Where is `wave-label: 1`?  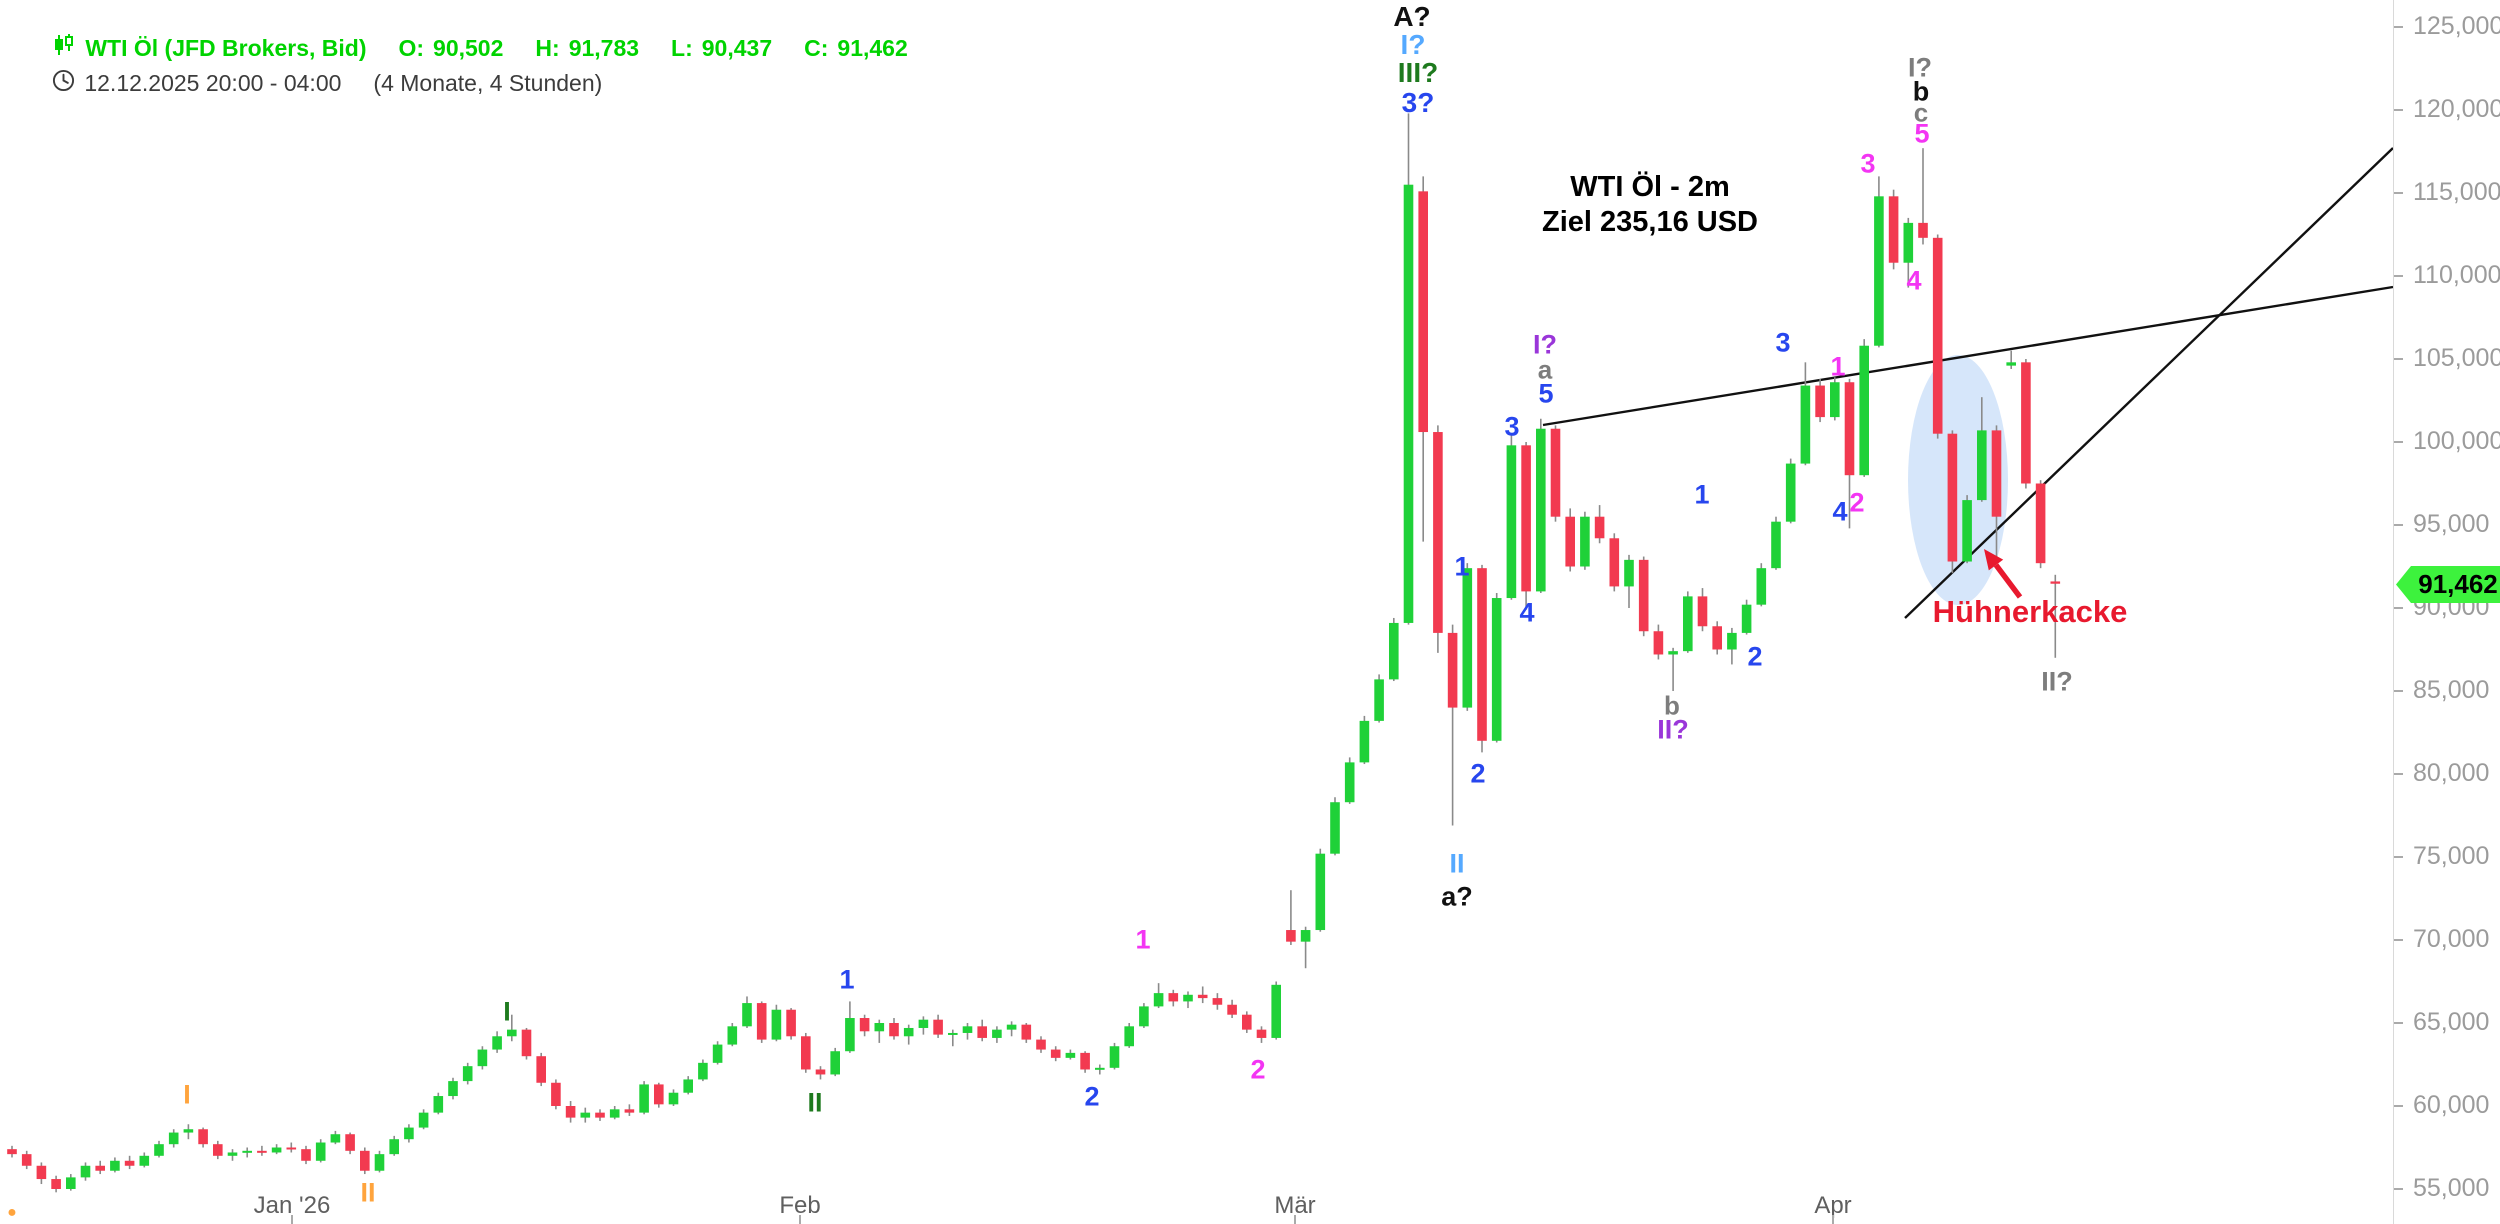
wave-label: 1 is located at coordinates (1143, 939).